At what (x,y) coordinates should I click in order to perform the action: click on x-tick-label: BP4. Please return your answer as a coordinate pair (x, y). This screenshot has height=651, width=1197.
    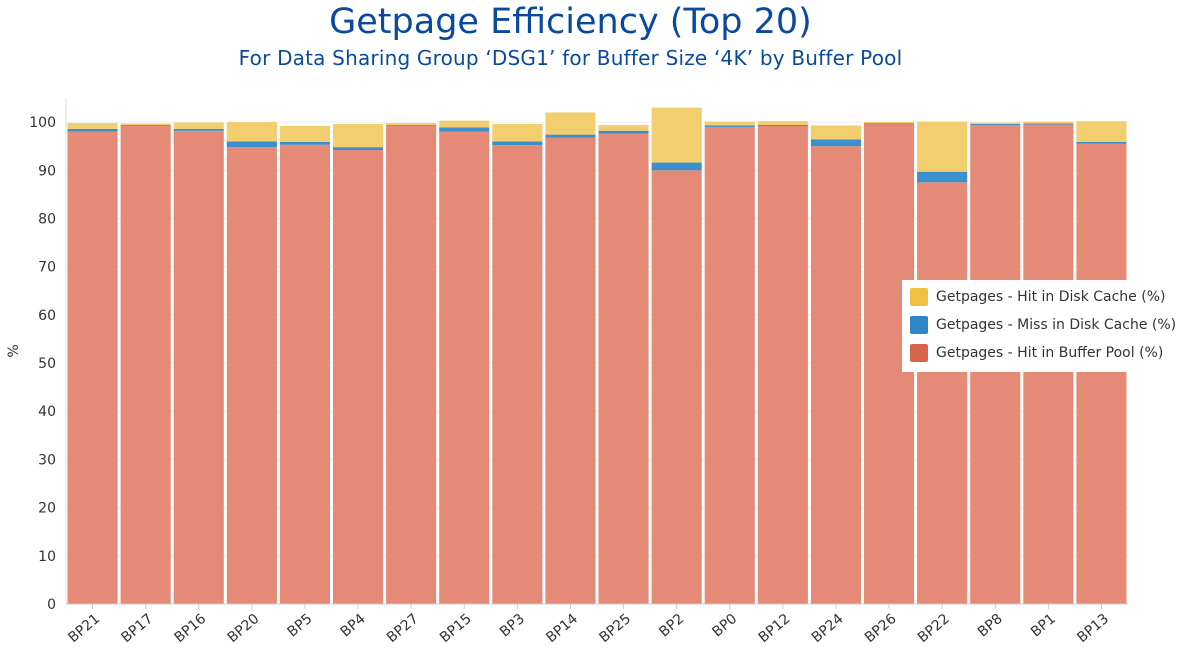
    Looking at the image, I should click on (353, 626).